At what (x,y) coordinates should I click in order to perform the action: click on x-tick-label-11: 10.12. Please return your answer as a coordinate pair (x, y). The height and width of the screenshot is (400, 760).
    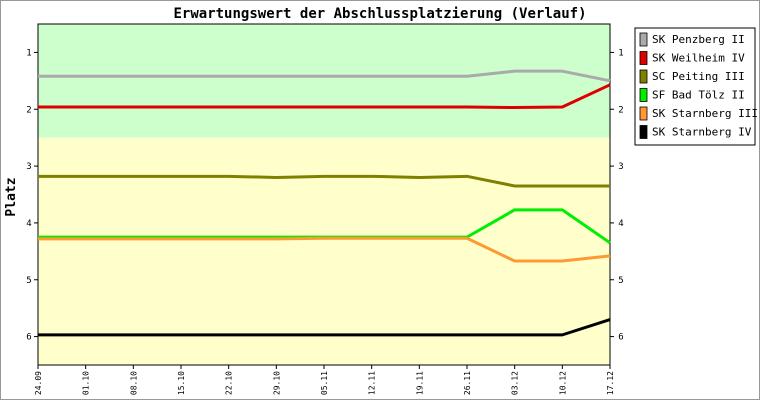
    Looking at the image, I should click on (562, 383).